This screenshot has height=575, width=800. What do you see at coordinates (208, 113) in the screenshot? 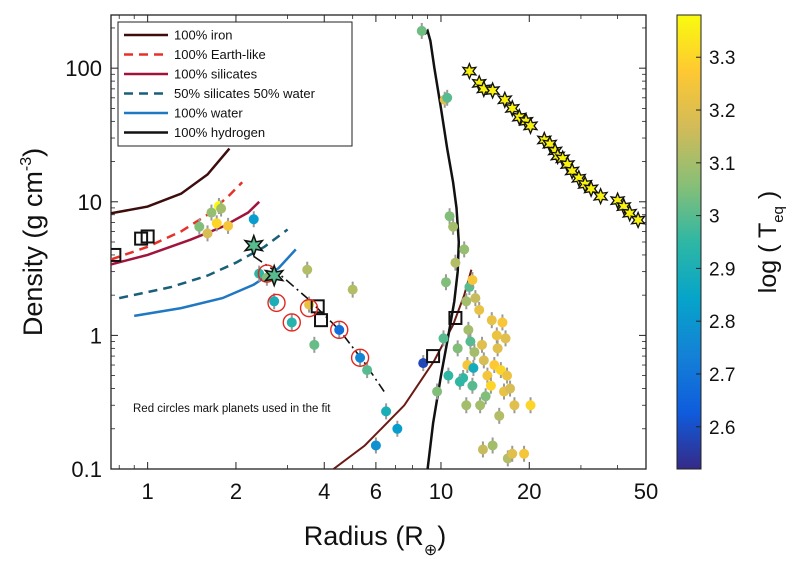
I see `legend-label: 100% water` at bounding box center [208, 113].